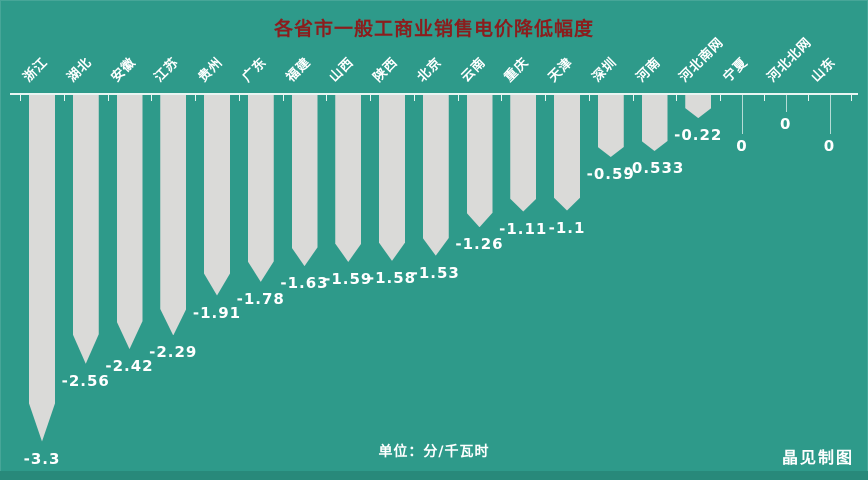  I want to click on chart-title: 各省市一般工商业销售电价降低幅度, so click(433, 29).